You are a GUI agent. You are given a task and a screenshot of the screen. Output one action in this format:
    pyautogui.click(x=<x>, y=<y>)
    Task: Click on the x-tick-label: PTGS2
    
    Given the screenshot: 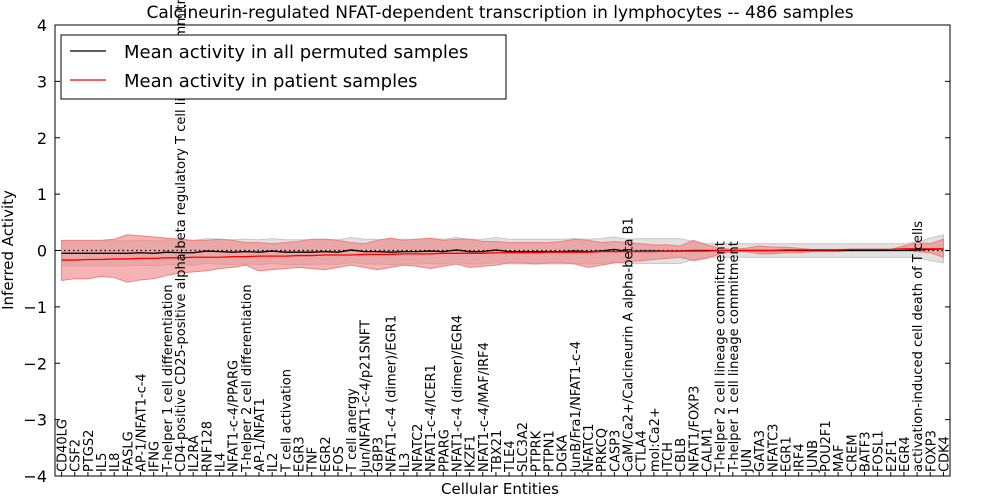 What is the action you would take?
    pyautogui.click(x=89, y=451)
    